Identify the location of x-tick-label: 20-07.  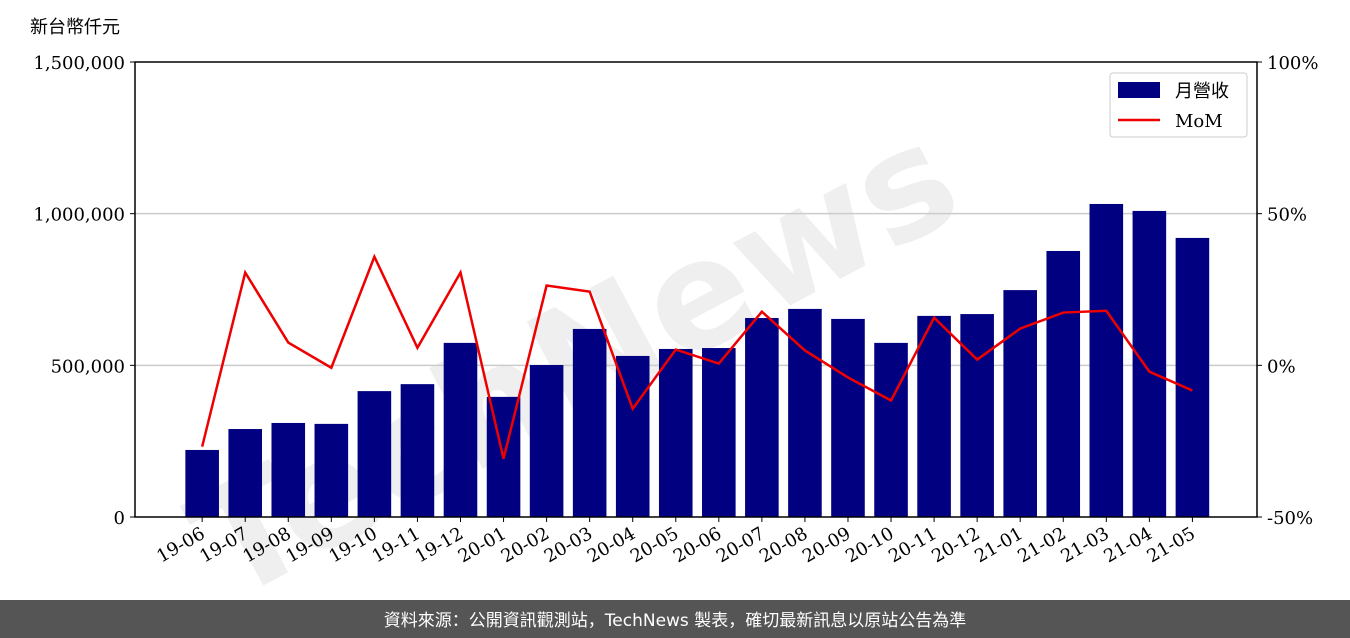
(740, 545).